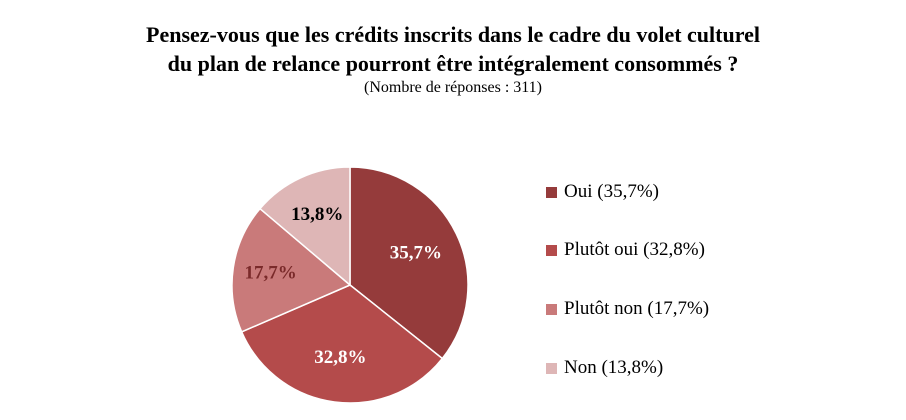 This screenshot has width=906, height=420. I want to click on legend-swatch-non, so click(551, 368).